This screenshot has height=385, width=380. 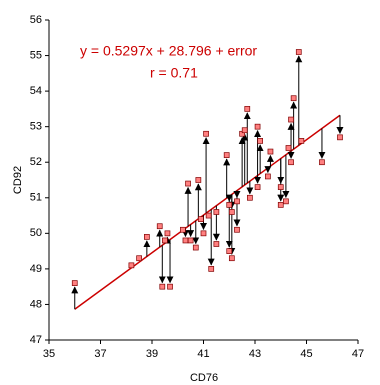 I want to click on x-tick-label: 39, so click(x=152, y=354).